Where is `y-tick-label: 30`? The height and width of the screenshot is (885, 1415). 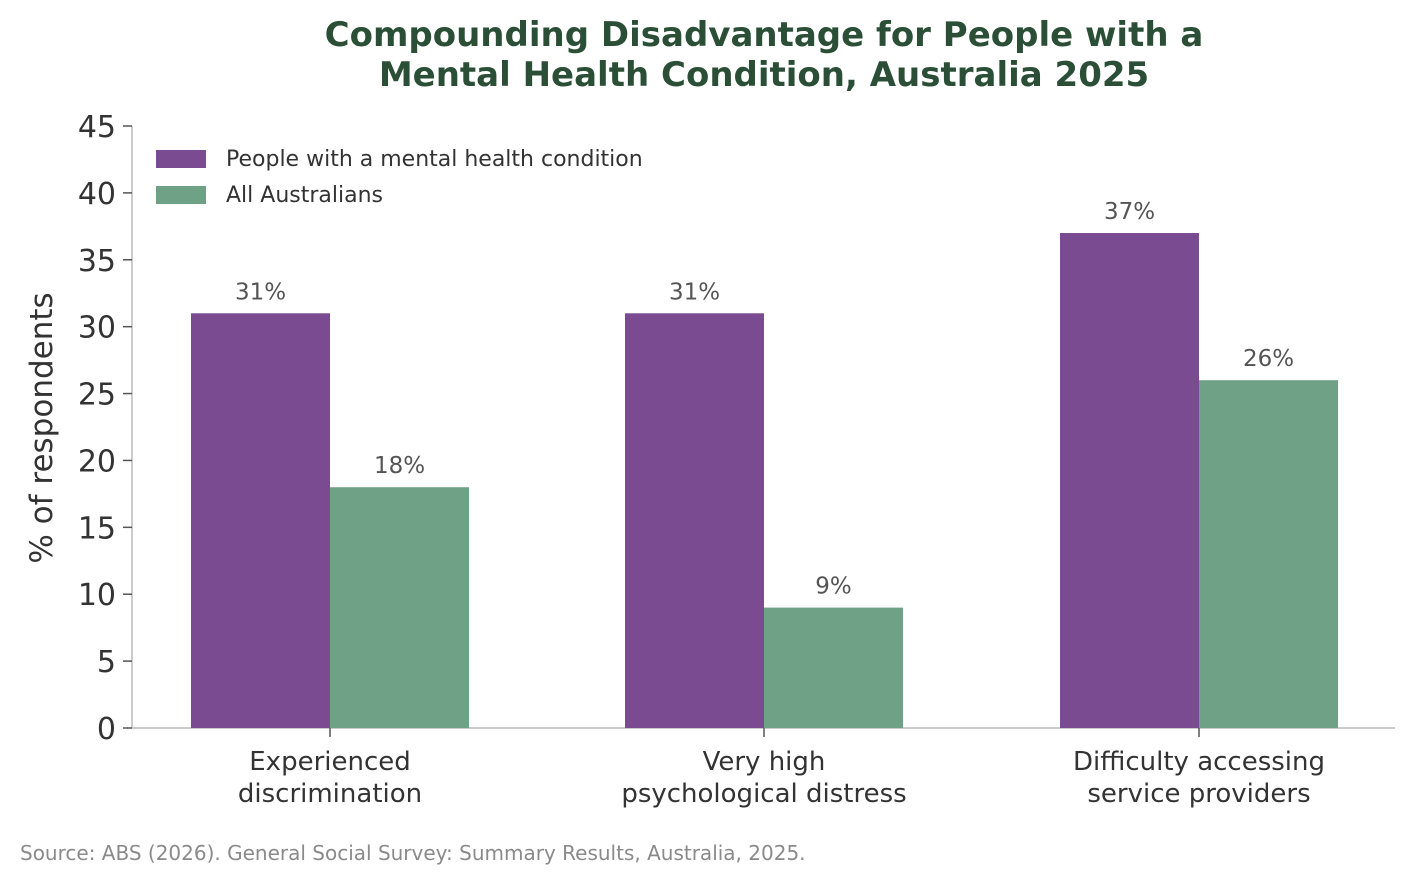 y-tick-label: 30 is located at coordinates (97, 328).